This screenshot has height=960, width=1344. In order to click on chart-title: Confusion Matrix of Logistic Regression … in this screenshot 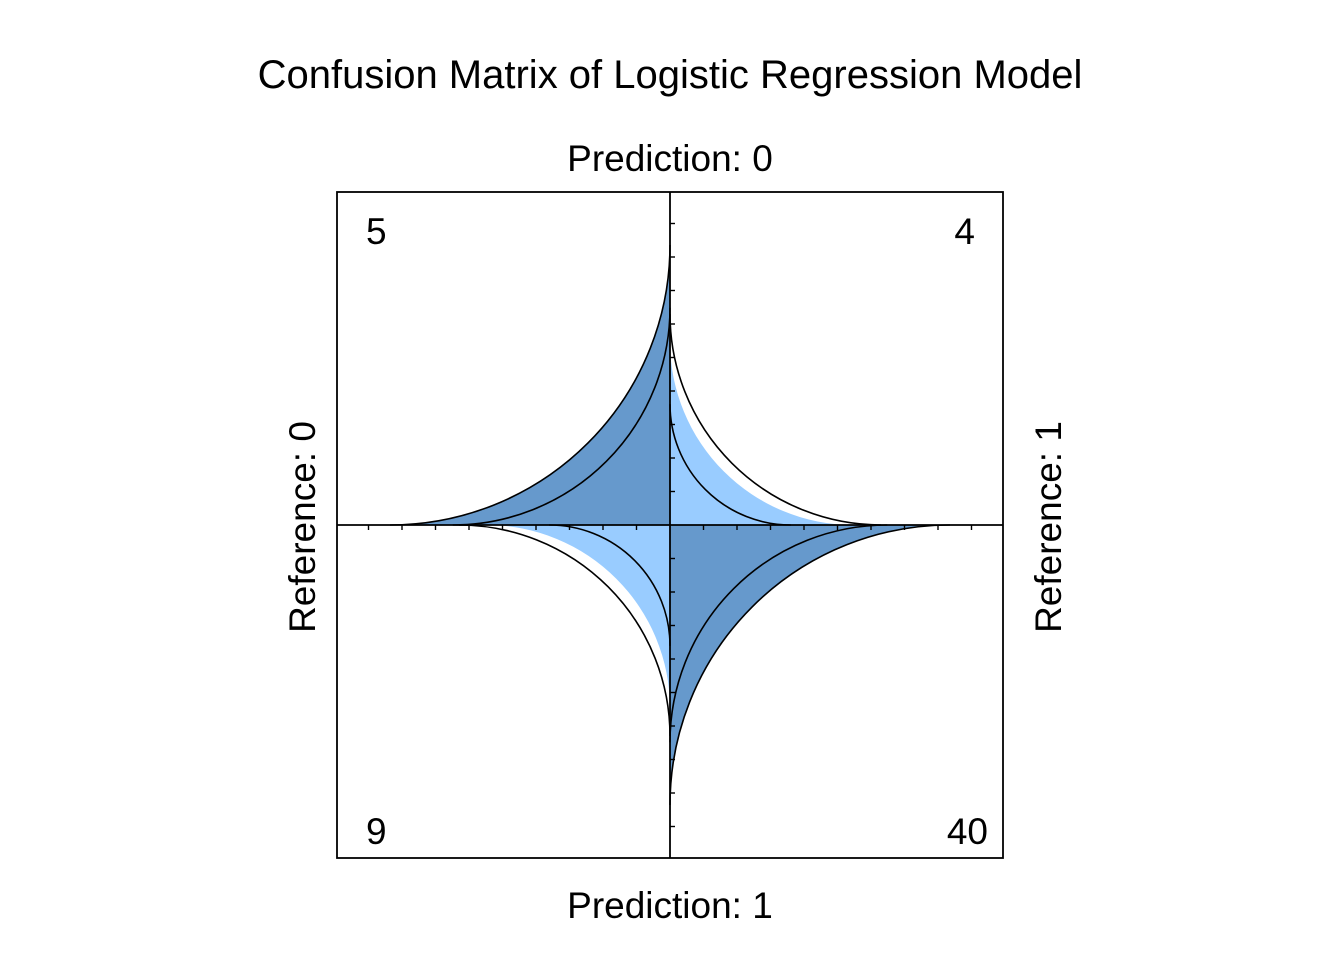, I will do `click(670, 75)`.